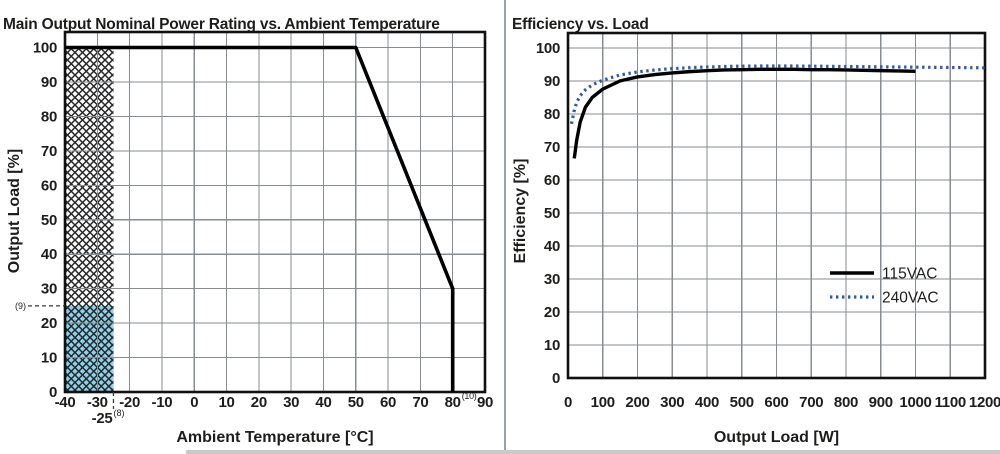 Image resolution: width=1000 pixels, height=454 pixels. What do you see at coordinates (984, 402) in the screenshot?
I see `svg-text: 1200` at bounding box center [984, 402].